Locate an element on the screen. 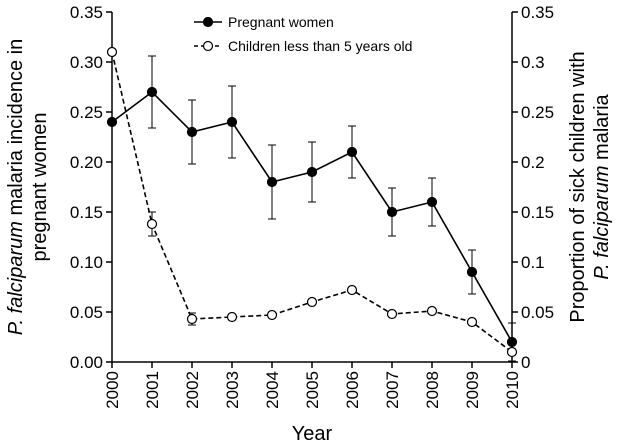  x-tick-label: 2006 is located at coordinates (352, 390).